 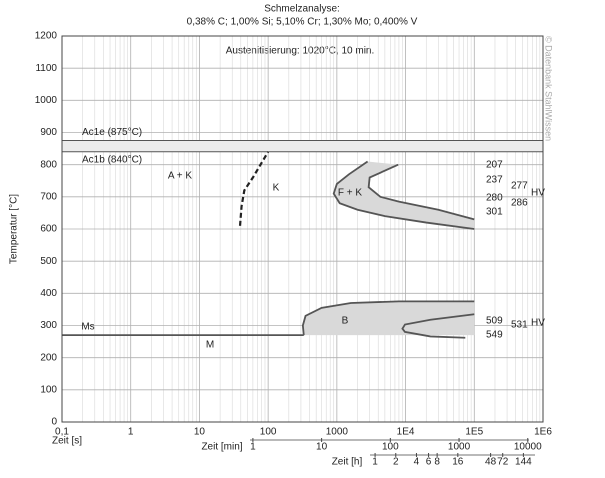 I want to click on y-tick-label: 600, so click(x=48, y=229).